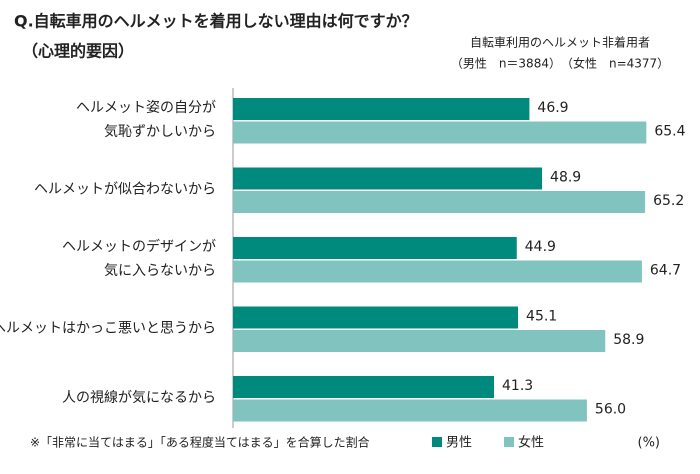 This screenshot has width=700, height=474. I want to click on category-label: 気恥ずかしいから, so click(160, 132).